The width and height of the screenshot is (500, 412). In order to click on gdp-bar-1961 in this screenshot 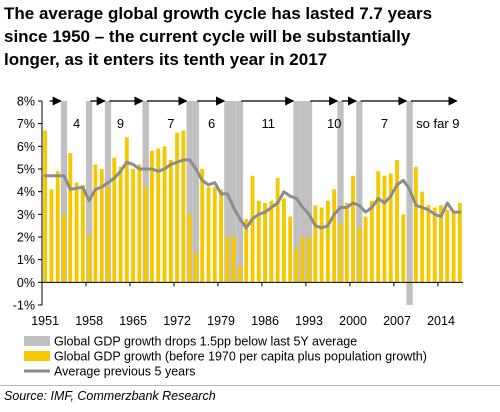, I will do `click(108, 235)`.